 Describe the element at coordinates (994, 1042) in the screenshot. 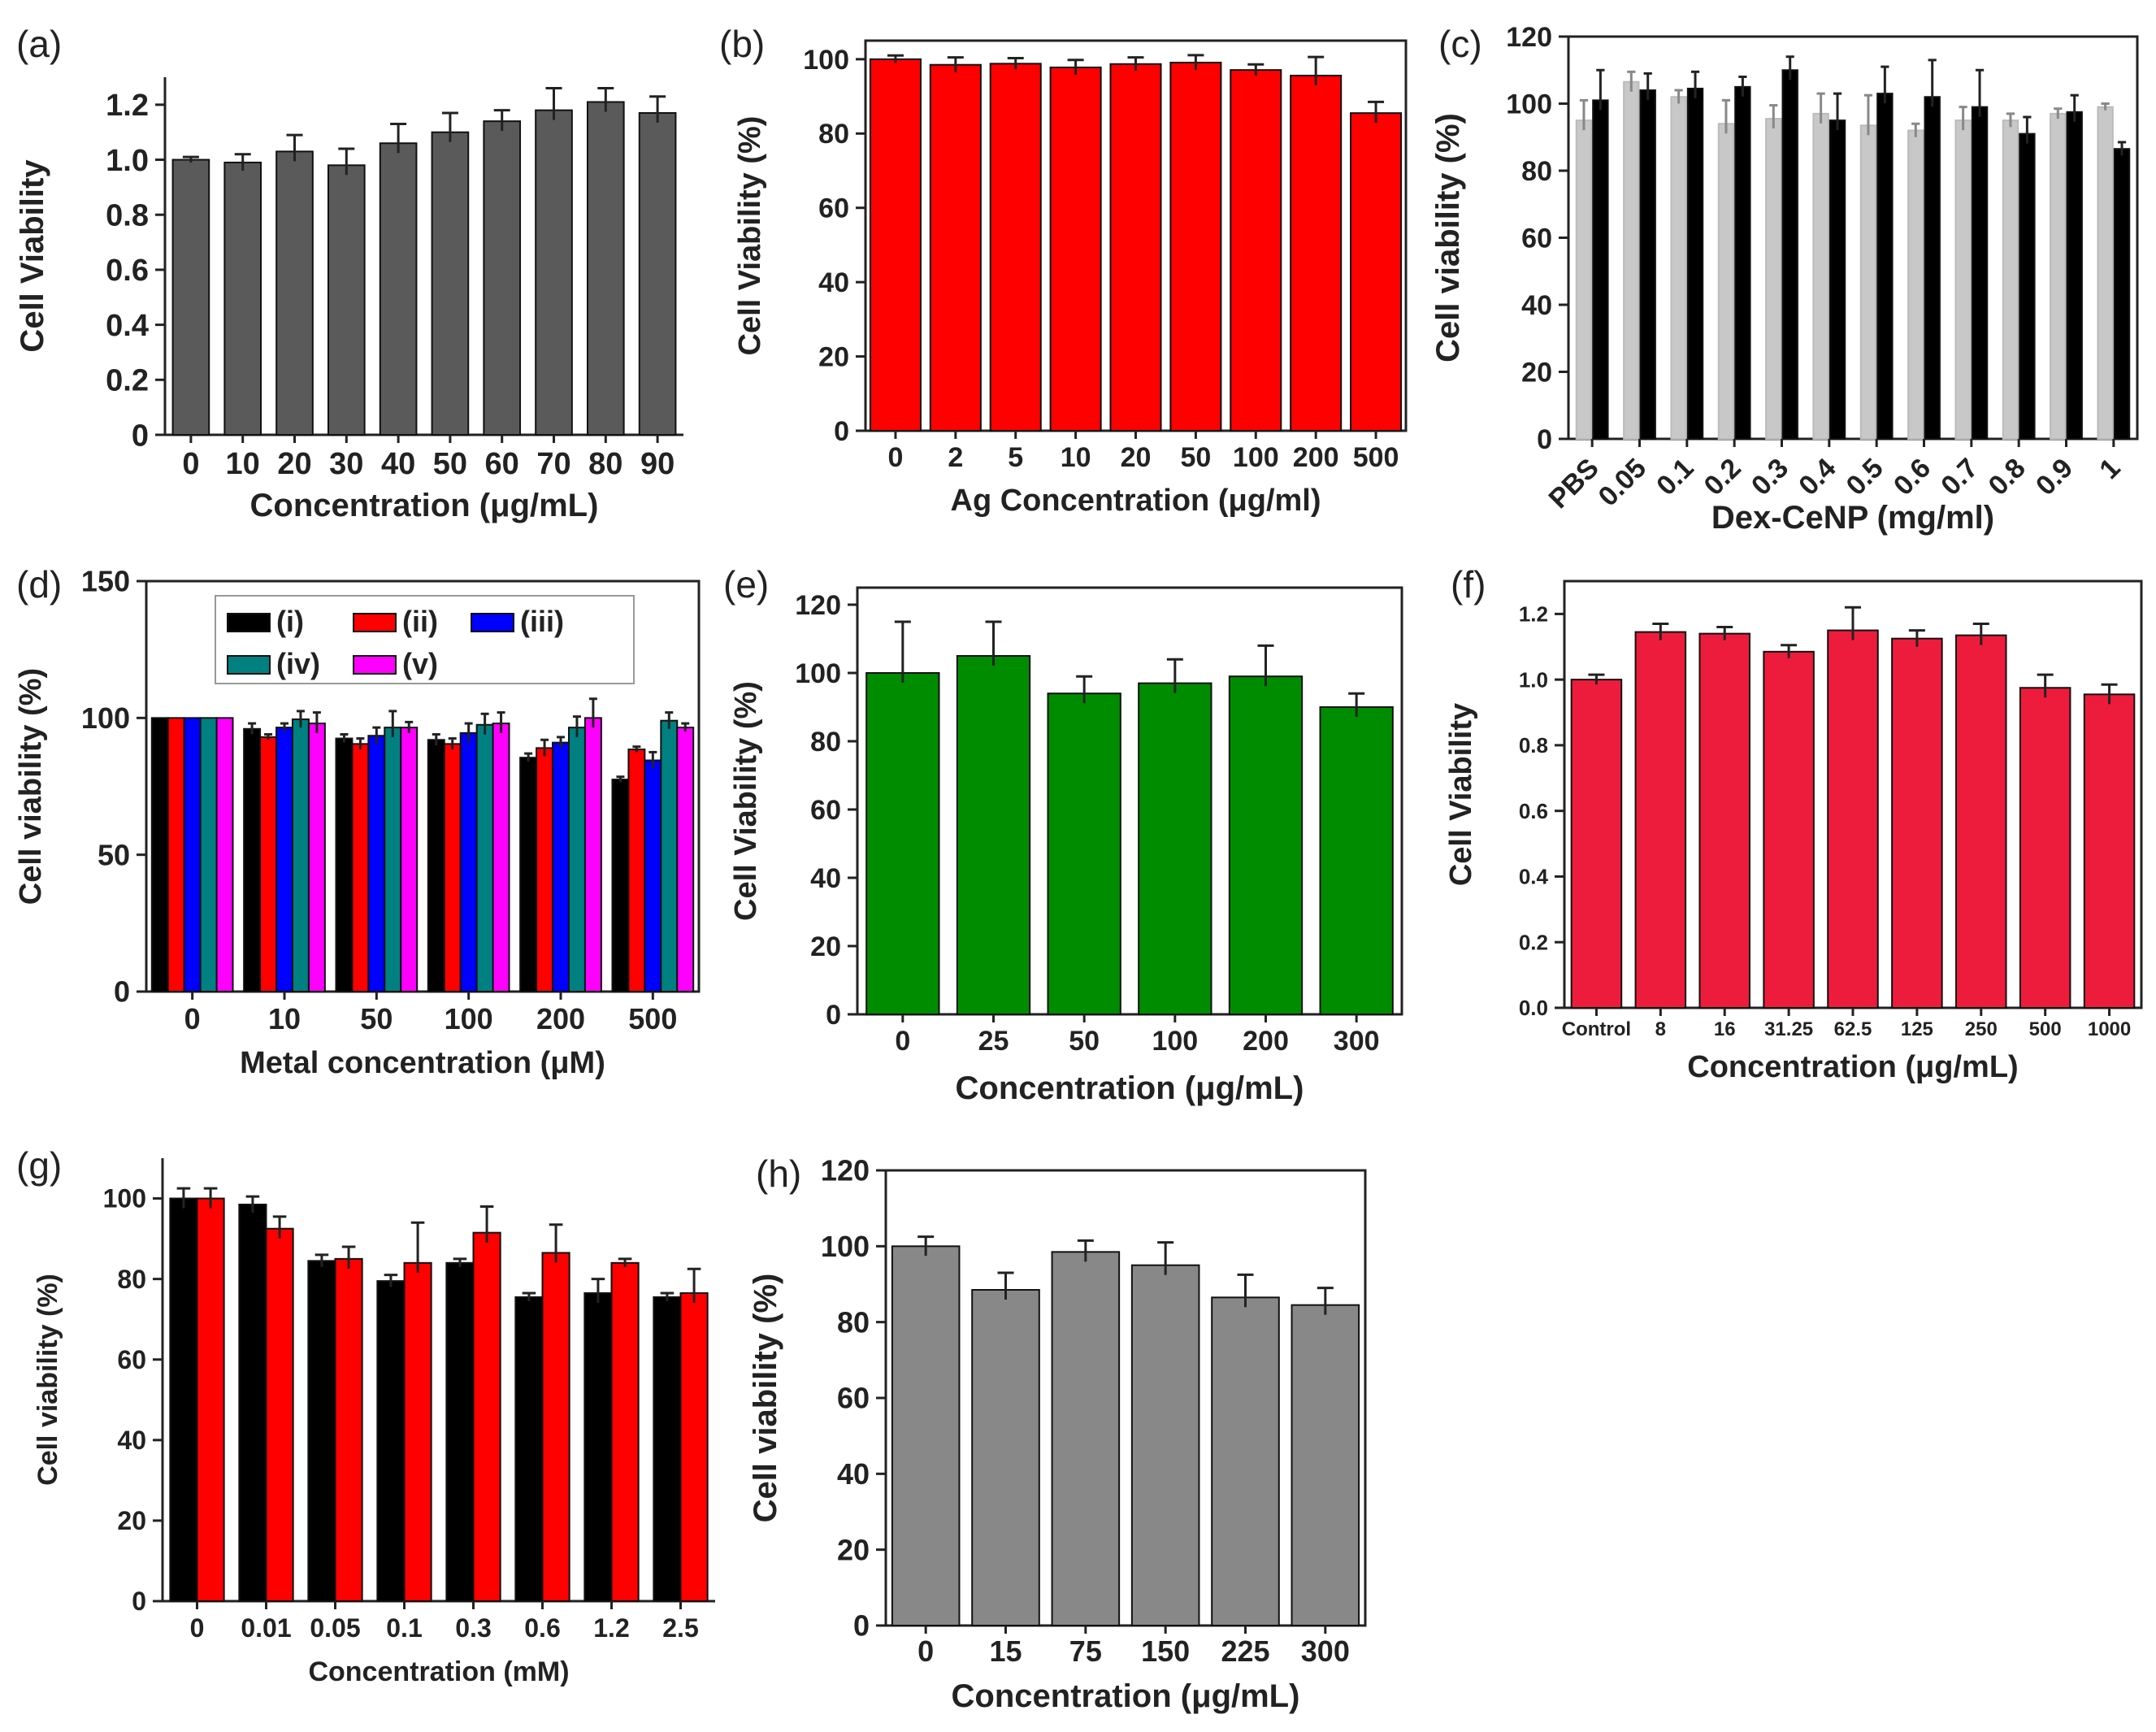

I see `x-tick-label: 25` at that location.